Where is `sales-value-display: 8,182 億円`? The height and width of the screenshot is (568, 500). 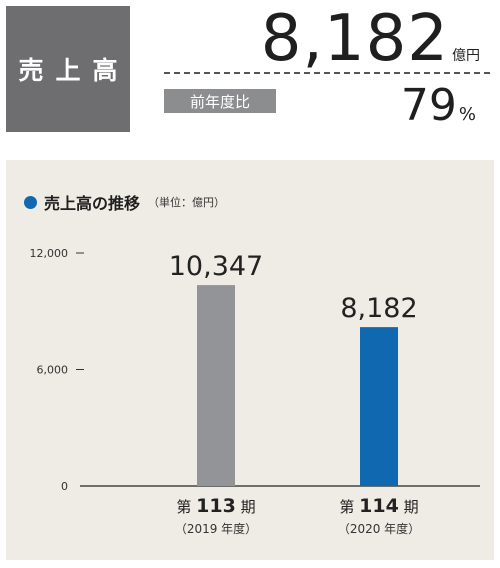
sales-value-display: 8,182 億円 is located at coordinates (370, 39).